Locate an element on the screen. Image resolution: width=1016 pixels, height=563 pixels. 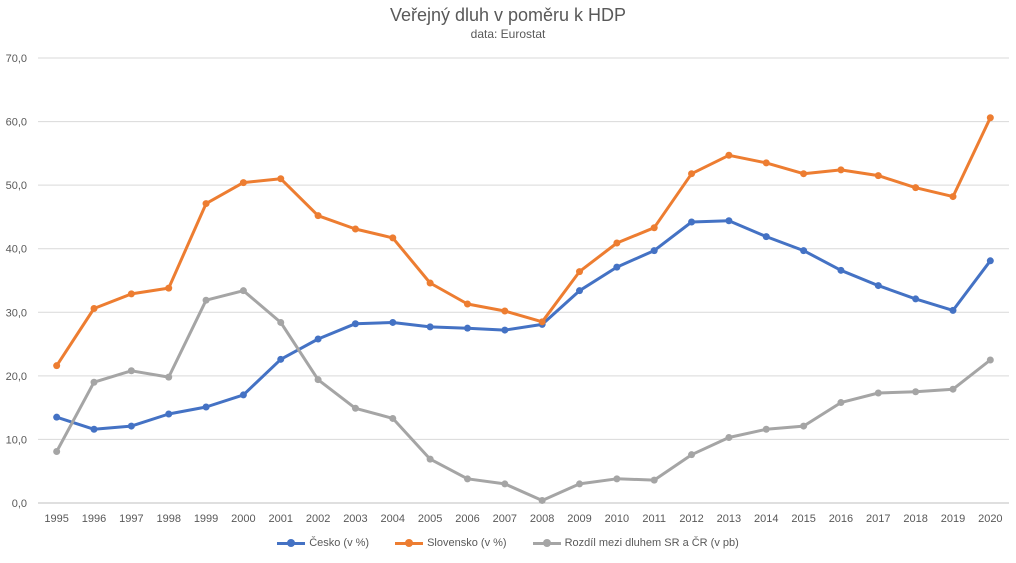
legend-item-cesko: Česko (v %) is located at coordinates (323, 543).